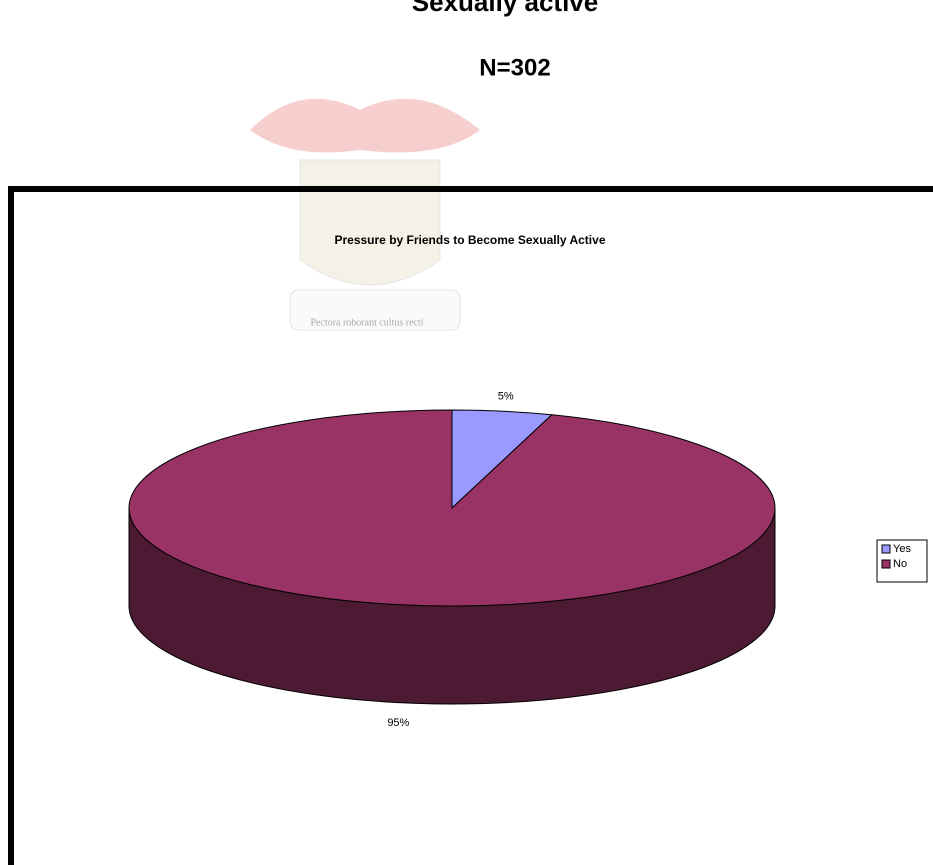 The width and height of the screenshot is (933, 865). What do you see at coordinates (514, 67) in the screenshot?
I see `page-subtitle: N=302` at bounding box center [514, 67].